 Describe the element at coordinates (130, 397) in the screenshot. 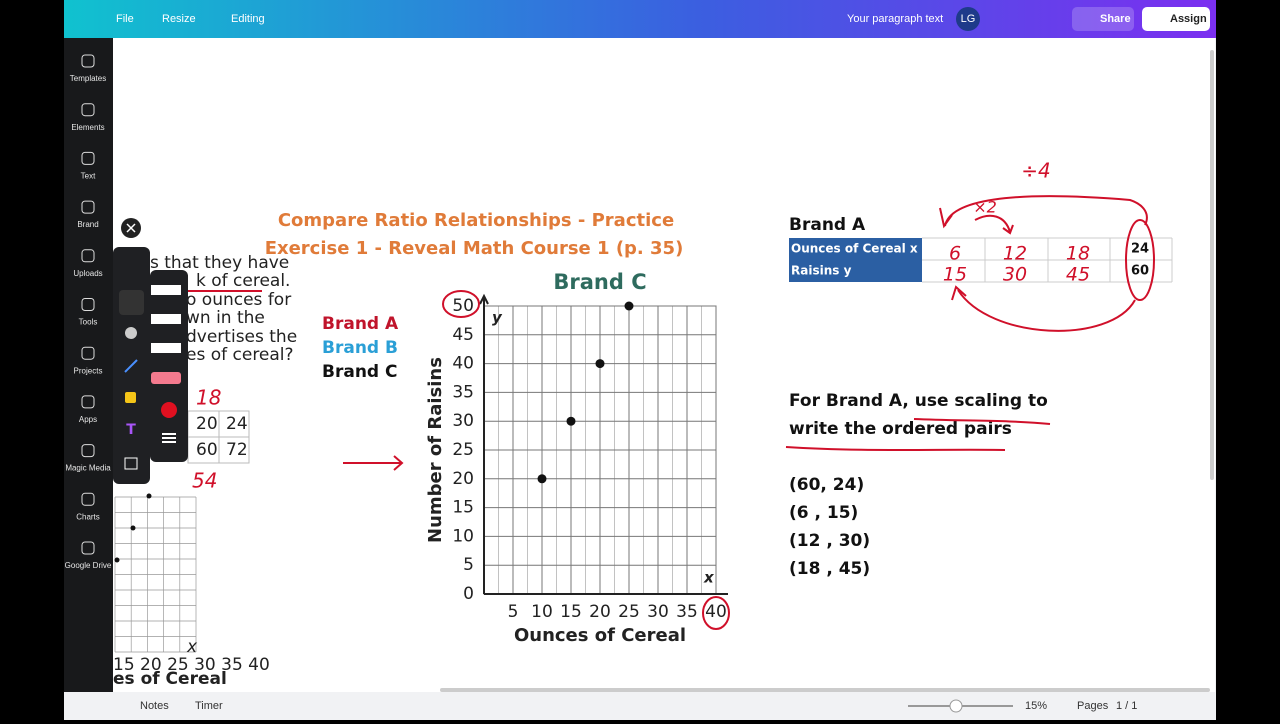

I see `sticky-tool` at that location.